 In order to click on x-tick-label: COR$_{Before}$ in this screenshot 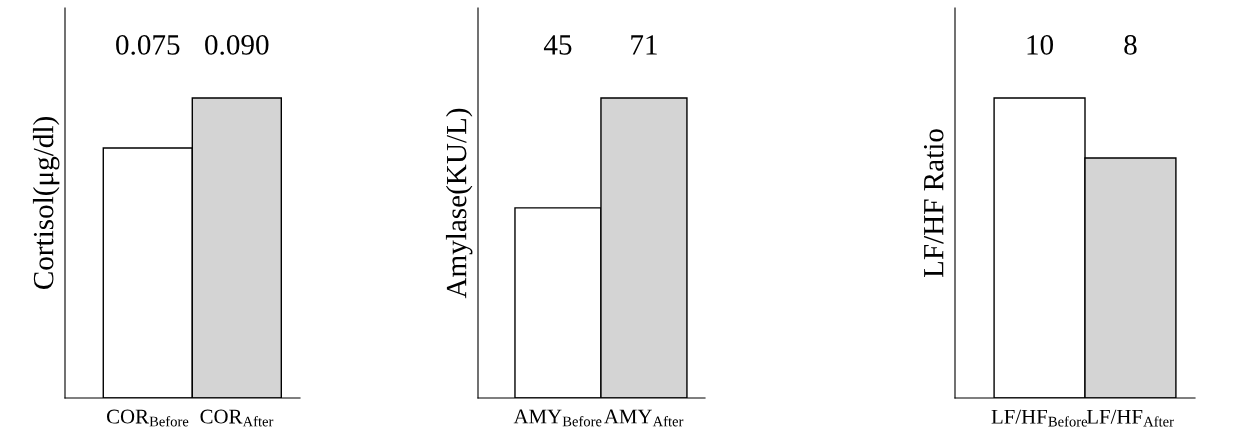, I will do `click(147, 418)`.